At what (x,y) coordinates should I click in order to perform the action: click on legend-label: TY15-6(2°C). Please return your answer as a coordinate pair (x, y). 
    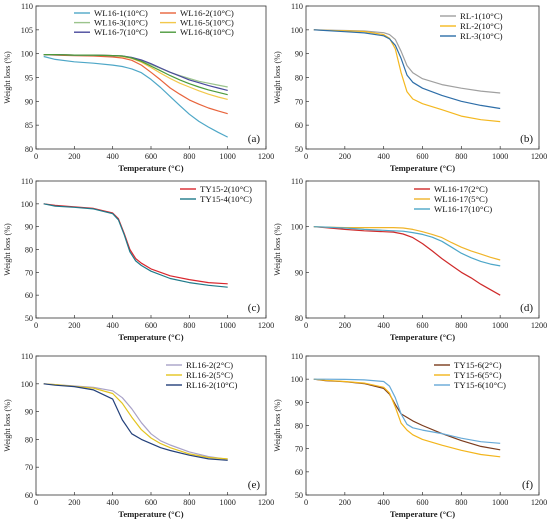
    Looking at the image, I should click on (478, 365).